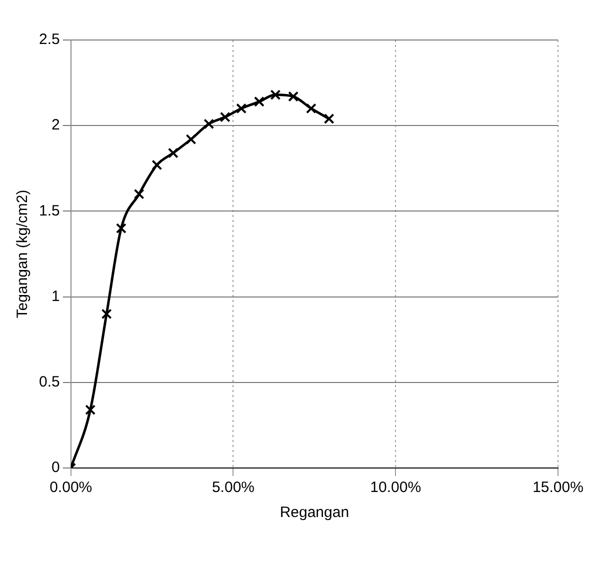 Image resolution: width=608 pixels, height=566 pixels. What do you see at coordinates (23, 254) in the screenshot?
I see `y-axis-title: Tegangan (kg/cm2)` at bounding box center [23, 254].